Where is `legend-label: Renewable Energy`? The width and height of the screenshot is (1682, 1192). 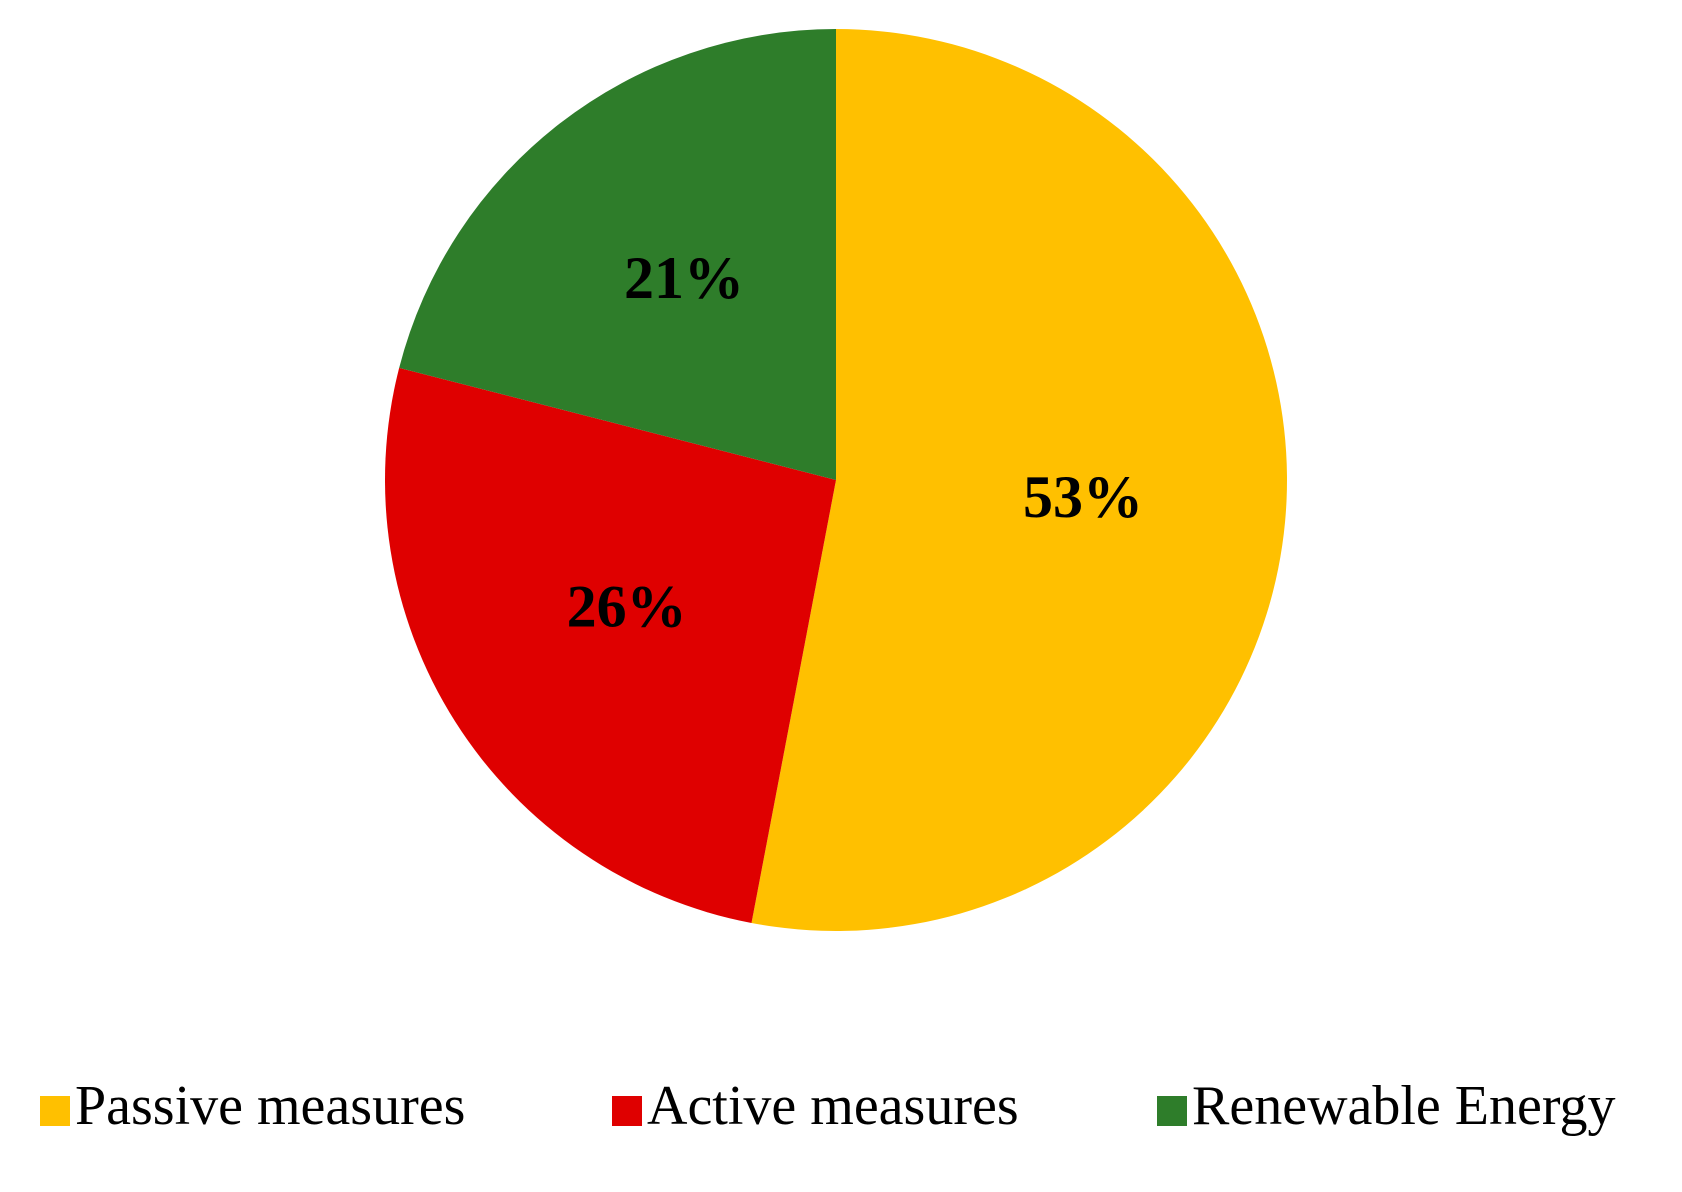 legend-label: Renewable Energy is located at coordinates (1403, 1106).